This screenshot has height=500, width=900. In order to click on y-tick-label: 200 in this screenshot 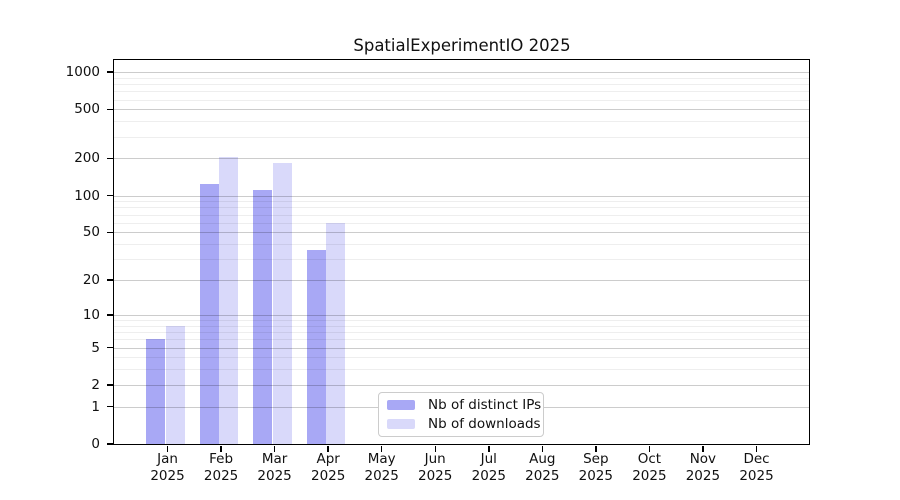, I will do `click(87, 158)`.